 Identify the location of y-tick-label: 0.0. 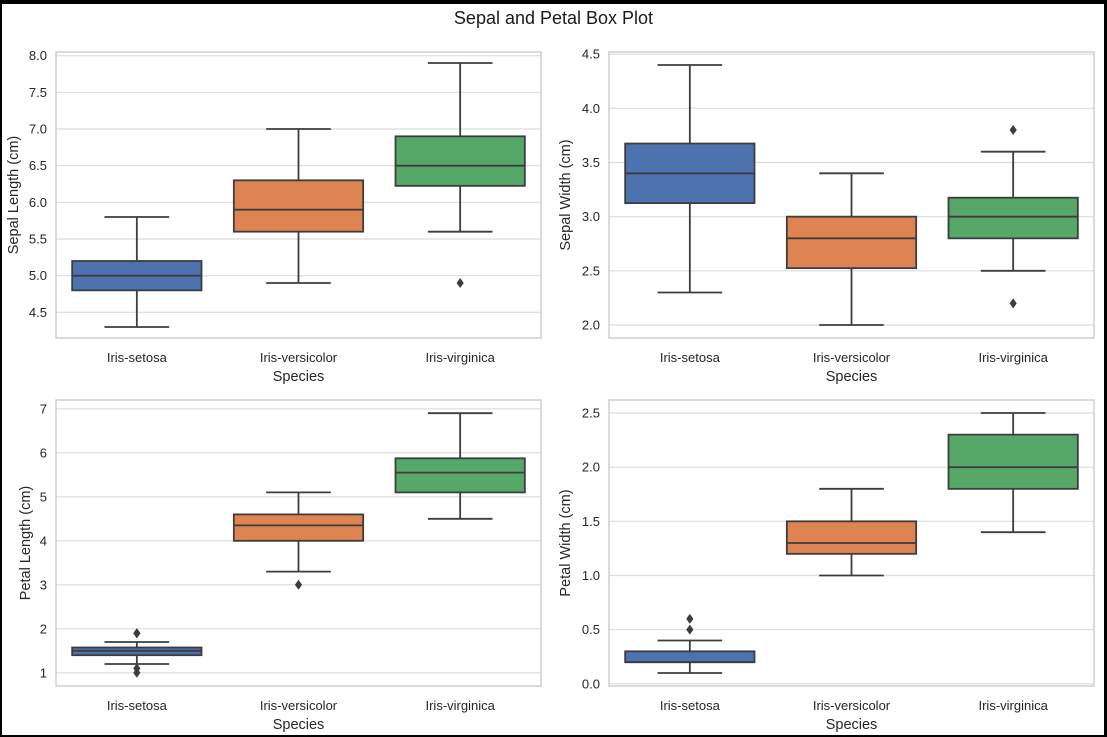
(591, 683).